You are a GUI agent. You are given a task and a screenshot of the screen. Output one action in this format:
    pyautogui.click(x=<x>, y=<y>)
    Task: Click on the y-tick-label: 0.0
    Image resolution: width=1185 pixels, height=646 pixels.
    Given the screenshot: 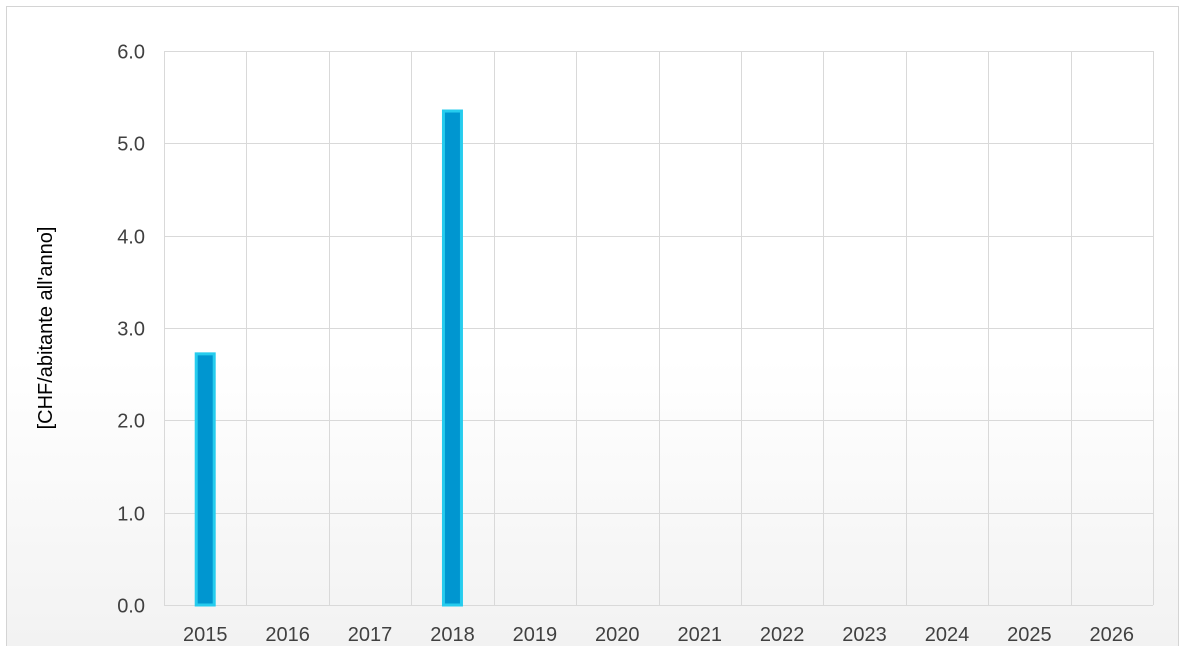 What is the action you would take?
    pyautogui.click(x=131, y=607)
    